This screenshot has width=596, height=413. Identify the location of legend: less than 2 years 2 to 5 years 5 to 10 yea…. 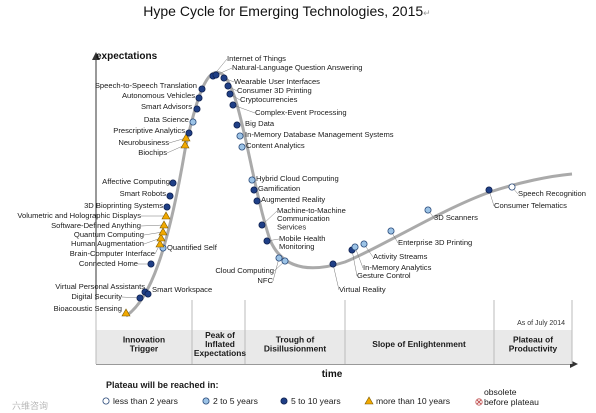
(292, 401).